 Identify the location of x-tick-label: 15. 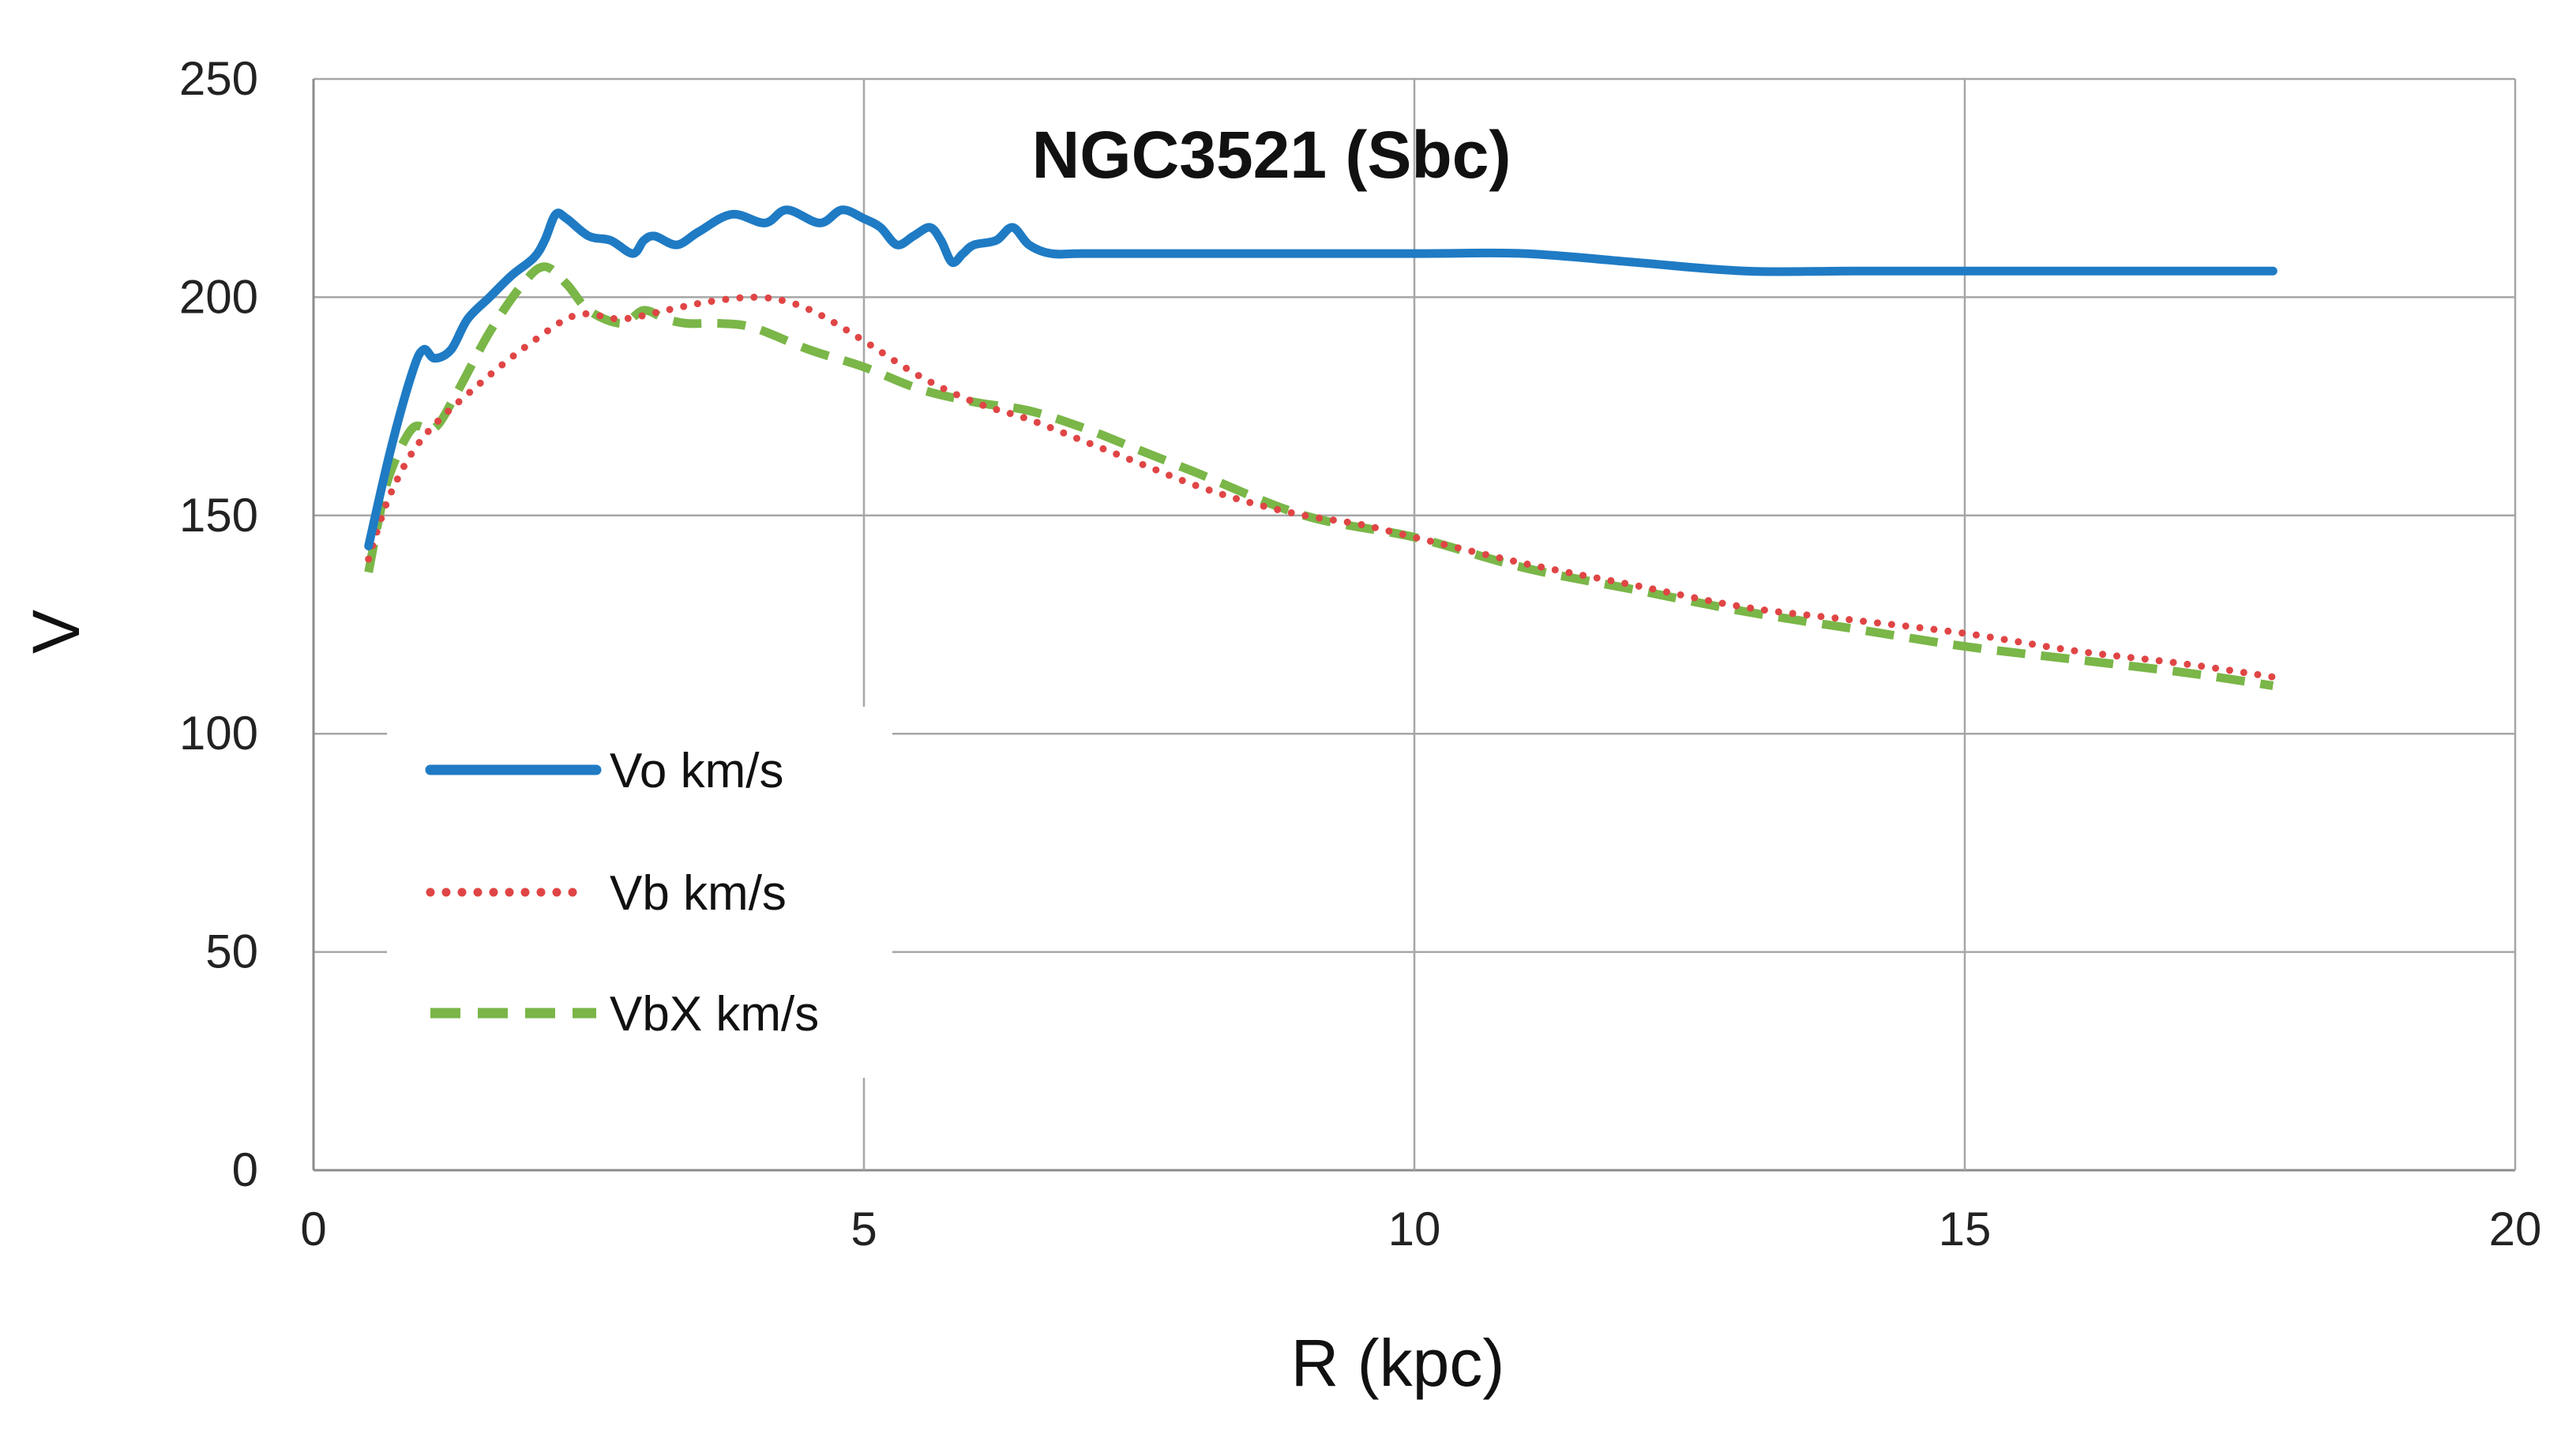
(1965, 1229).